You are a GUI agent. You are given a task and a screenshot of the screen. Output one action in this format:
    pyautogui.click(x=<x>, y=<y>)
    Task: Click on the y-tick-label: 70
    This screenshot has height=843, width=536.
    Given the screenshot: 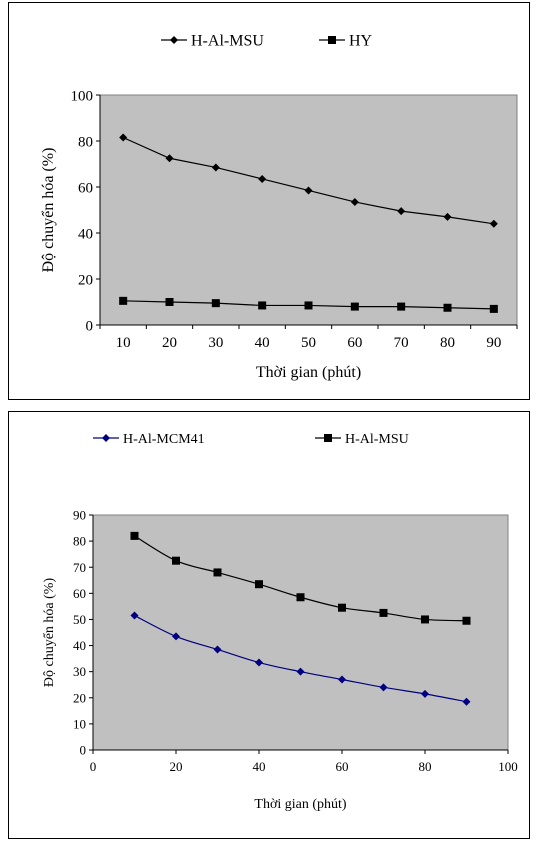 What is the action you would take?
    pyautogui.click(x=79, y=567)
    